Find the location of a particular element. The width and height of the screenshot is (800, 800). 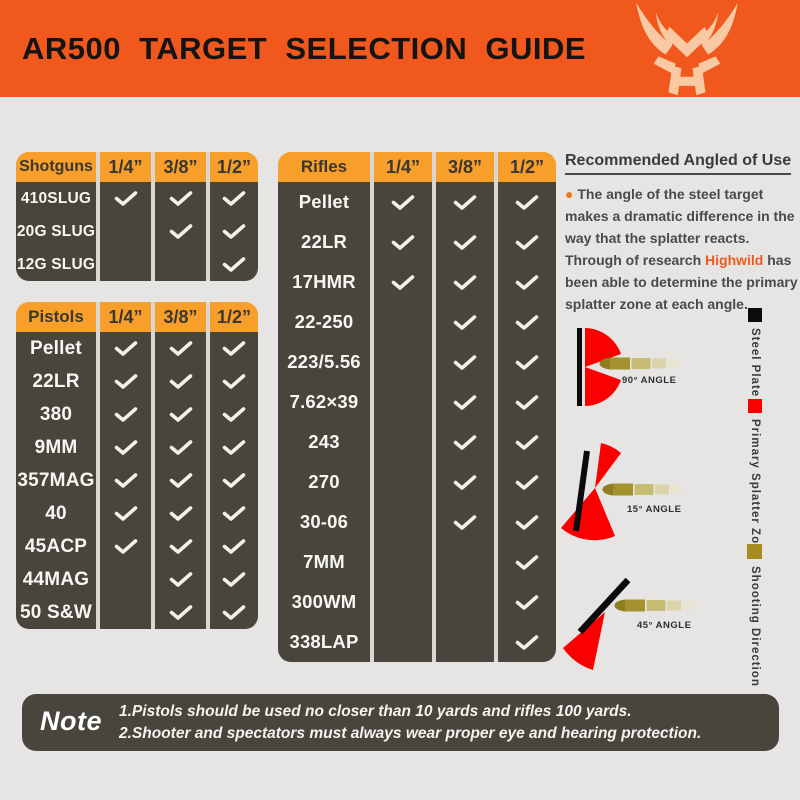

deer-antlers-logo-icon is located at coordinates (687, 49).